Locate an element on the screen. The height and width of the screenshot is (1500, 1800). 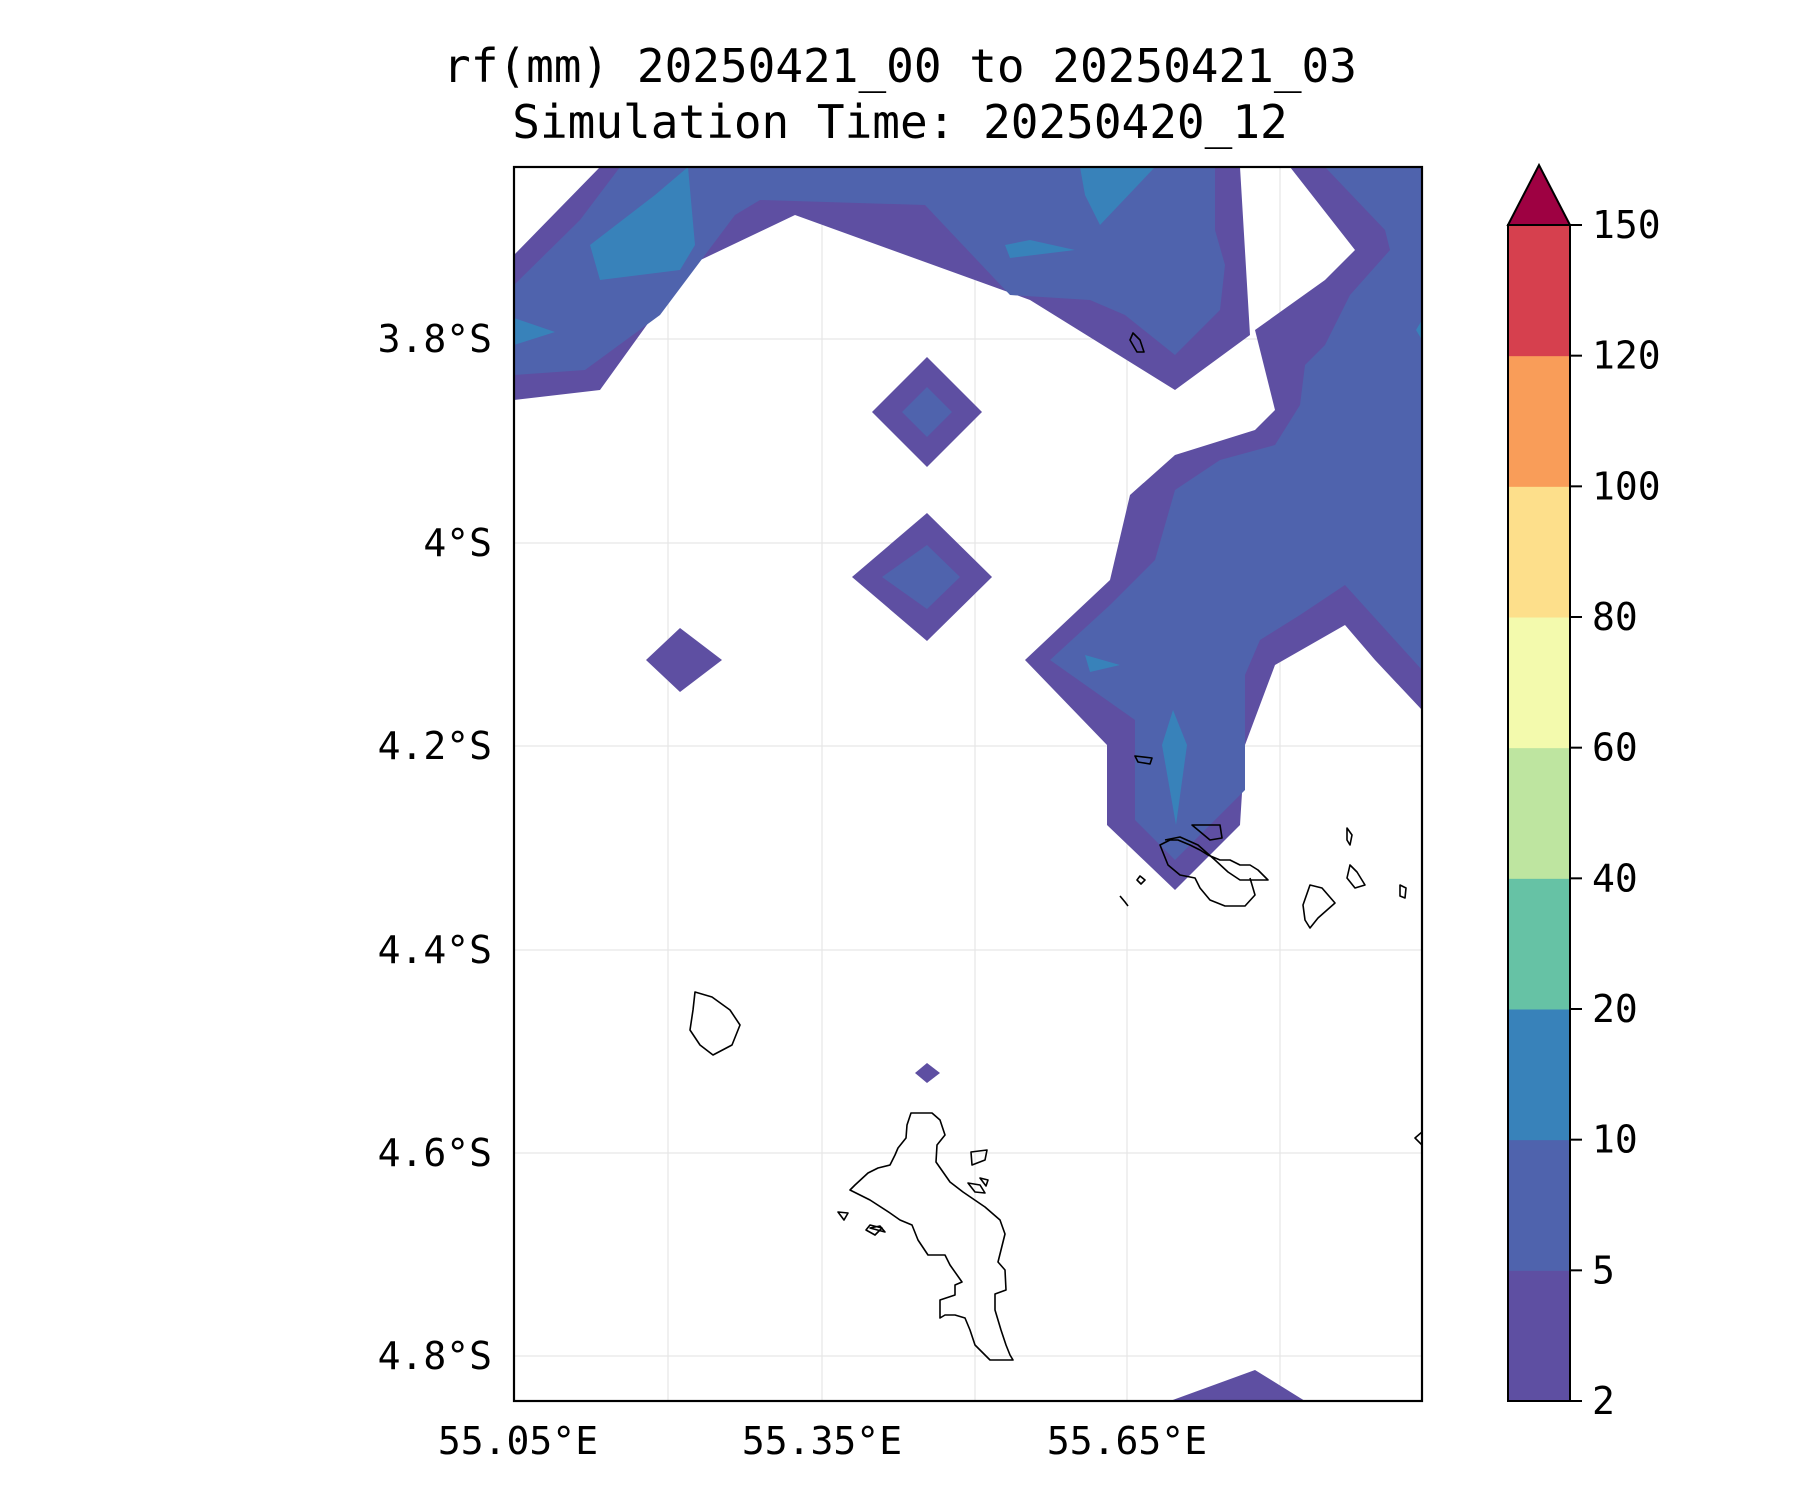
lat-tick-label: 4°S is located at coordinates (457, 543).